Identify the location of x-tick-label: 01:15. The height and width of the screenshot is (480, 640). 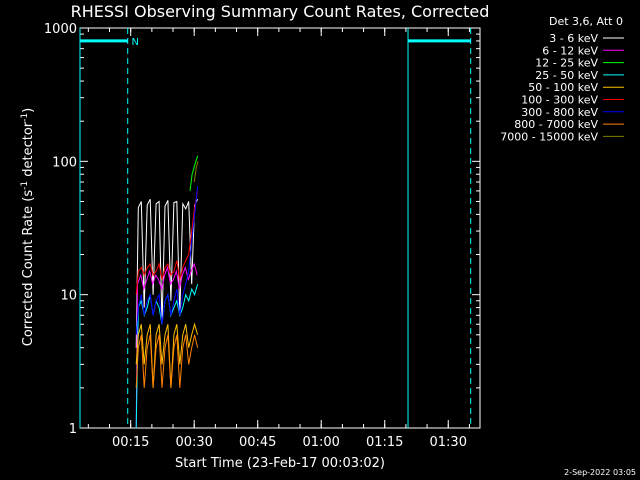
(384, 442).